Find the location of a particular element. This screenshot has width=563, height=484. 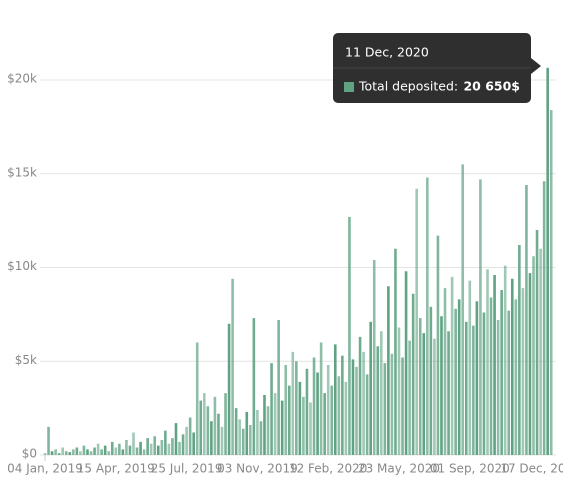

y-tick-label: $0 is located at coordinates (29, 454).